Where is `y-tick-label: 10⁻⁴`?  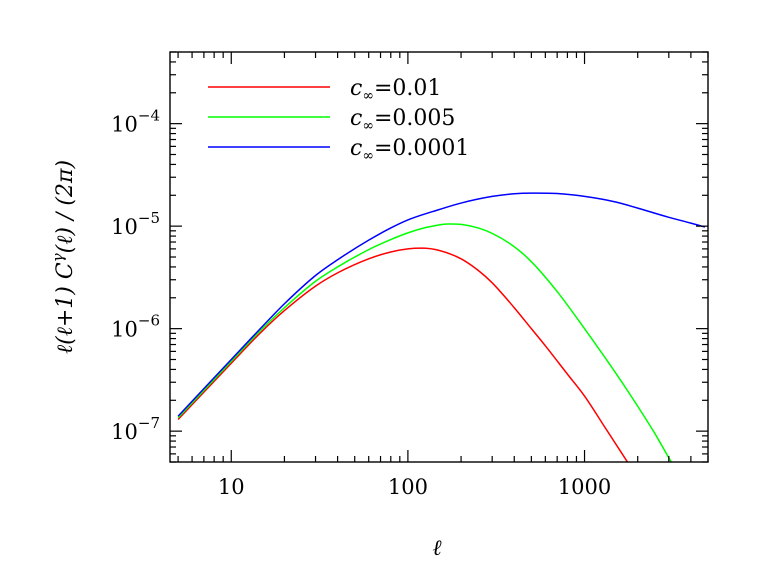
y-tick-label: 10⁻⁴ is located at coordinates (135, 122).